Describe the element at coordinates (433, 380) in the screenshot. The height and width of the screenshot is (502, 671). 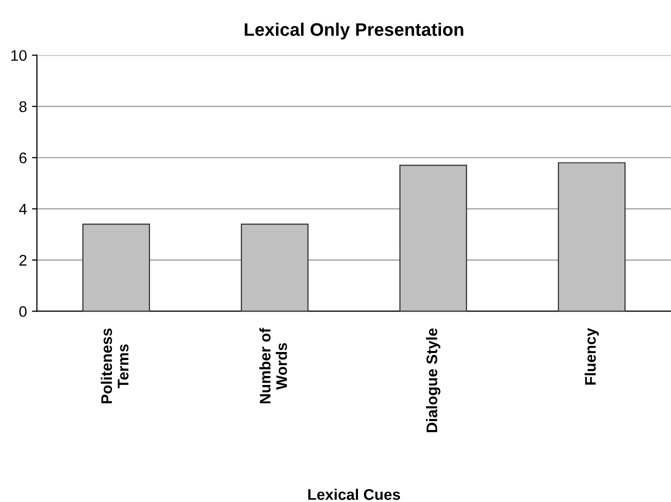
I see `x-tick-label: Dialogue Style` at that location.